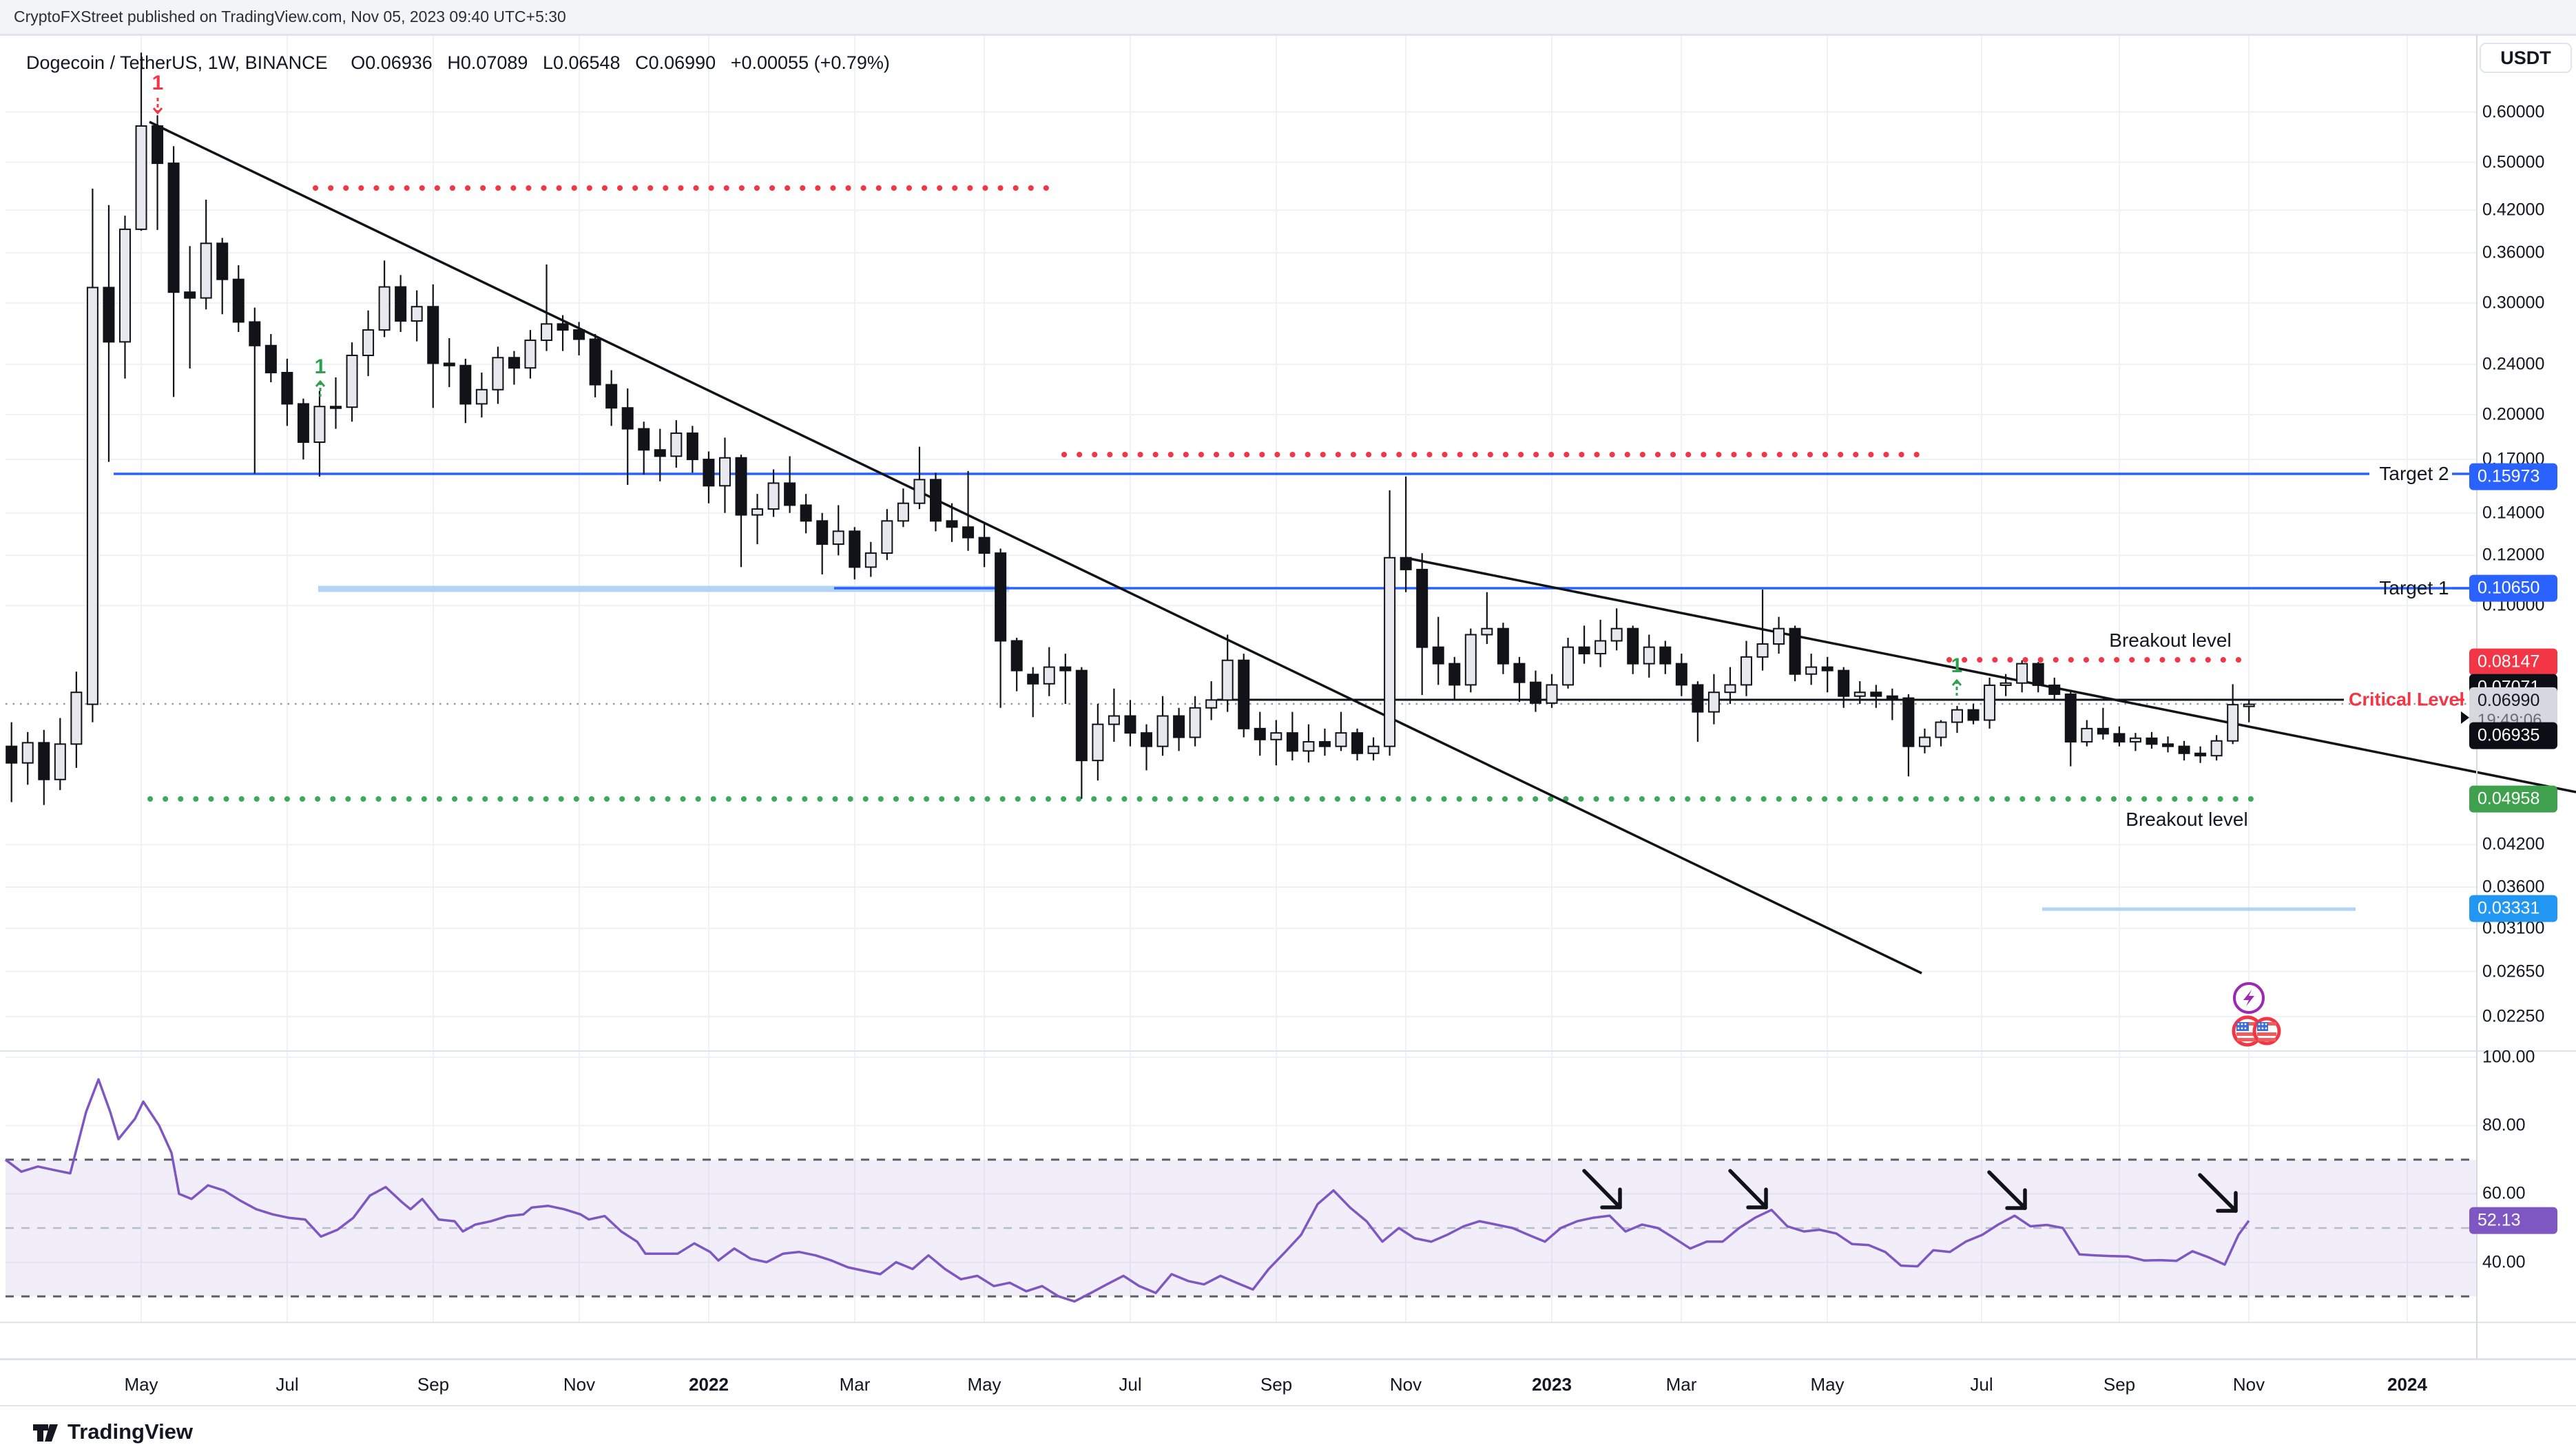 Image resolution: width=2576 pixels, height=1456 pixels. What do you see at coordinates (157, 111) in the screenshot?
I see `wave-marker-arrowhead` at bounding box center [157, 111].